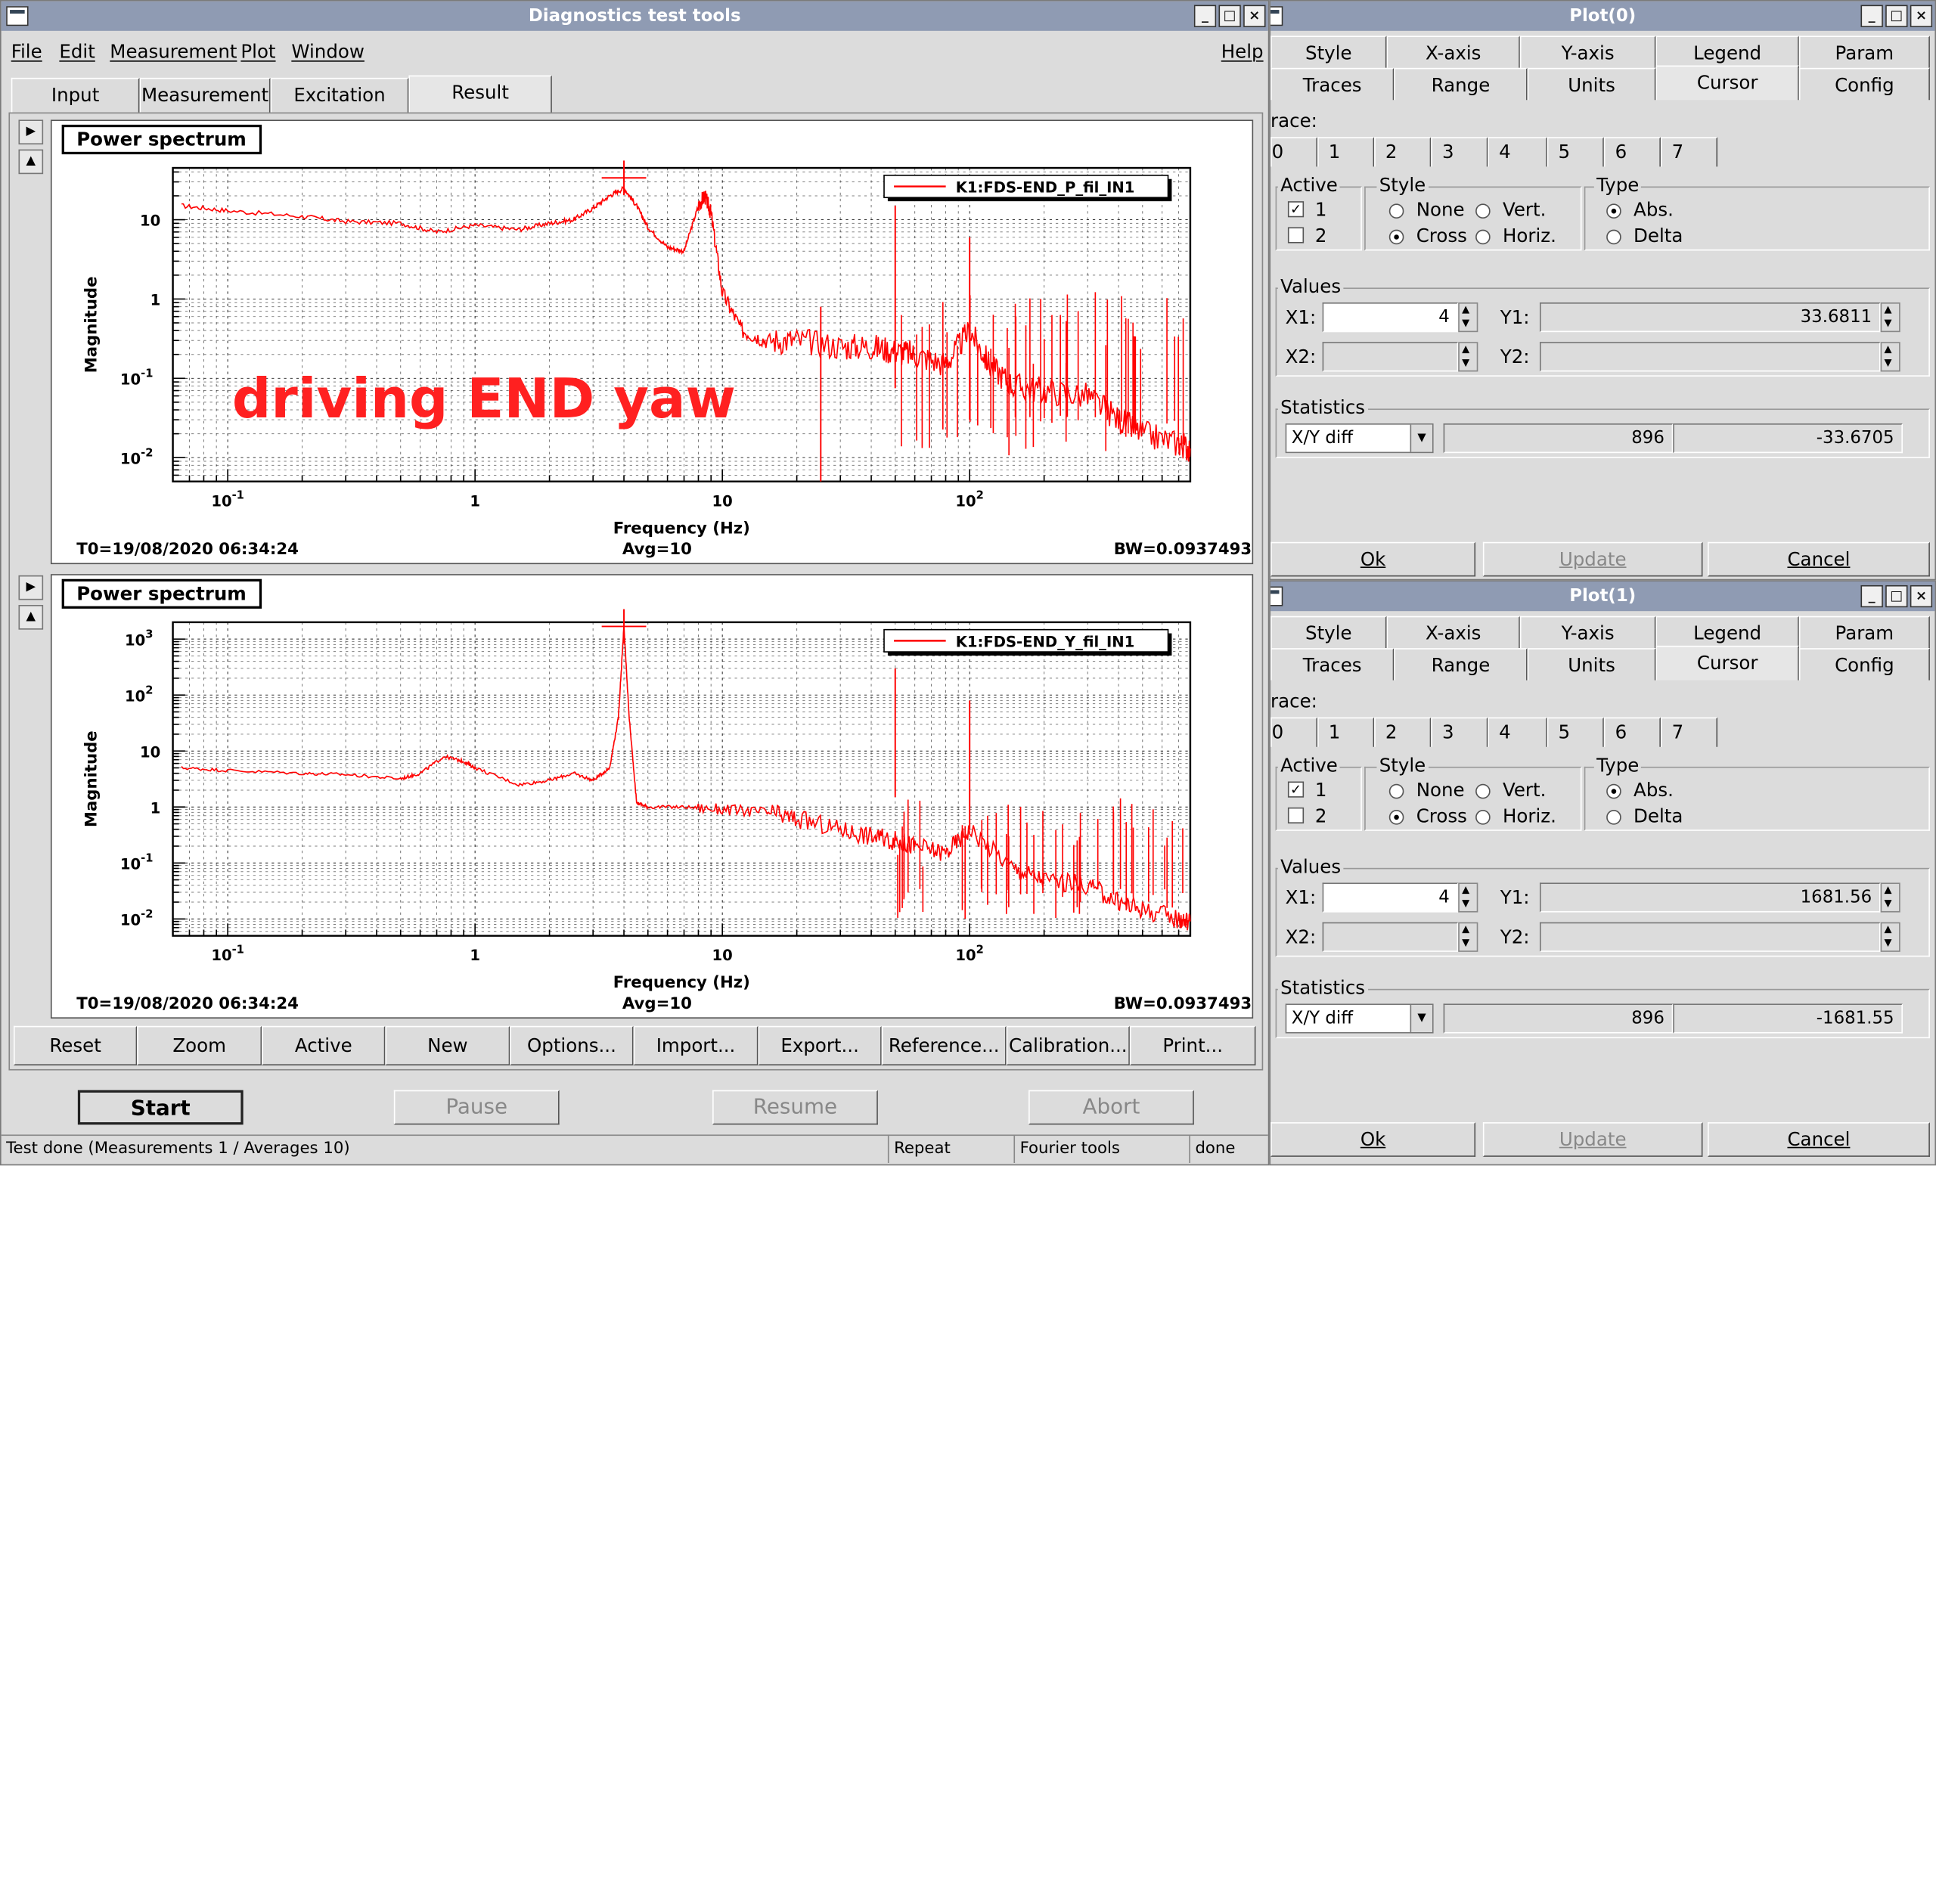  What do you see at coordinates (1242, 52) in the screenshot?
I see `menu-help: Help` at bounding box center [1242, 52].